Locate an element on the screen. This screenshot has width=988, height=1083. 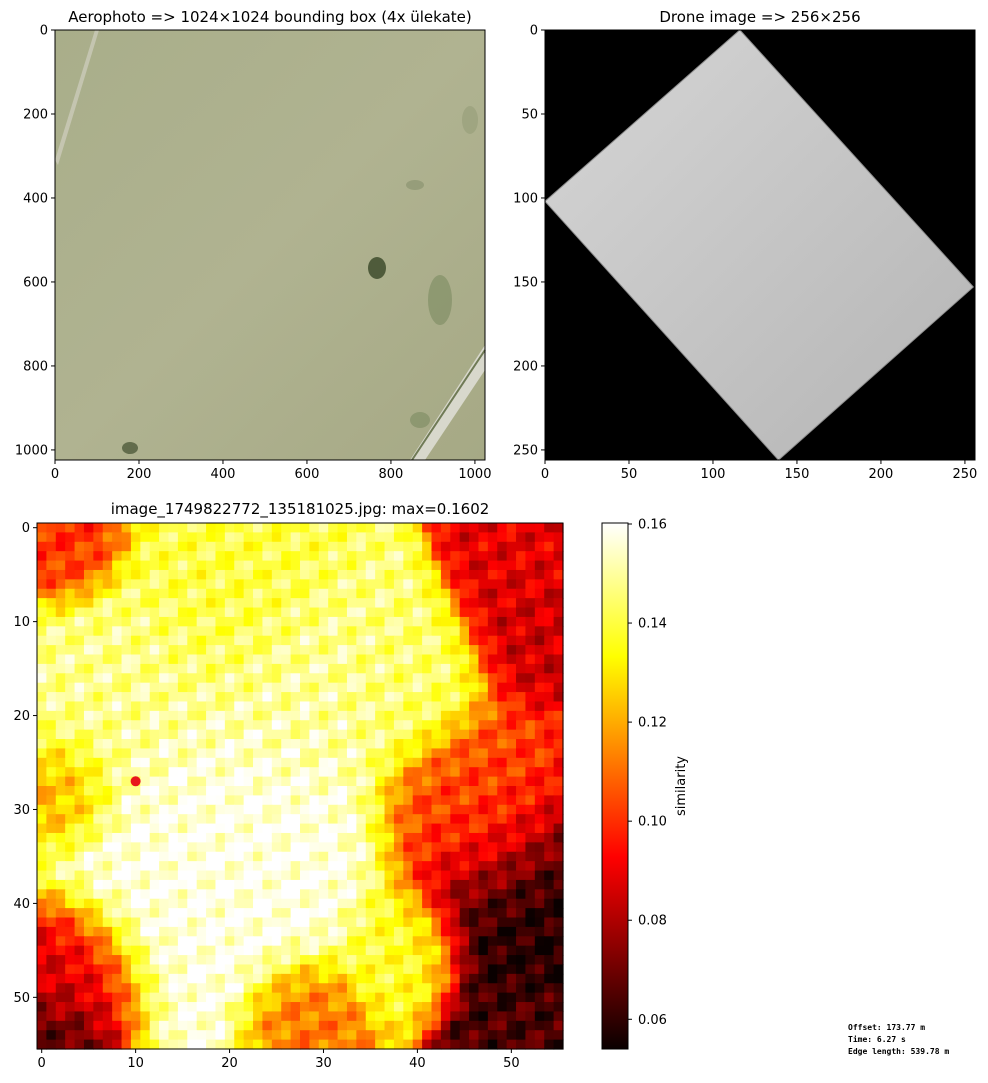
max-similarity-marker is located at coordinates (135, 781).